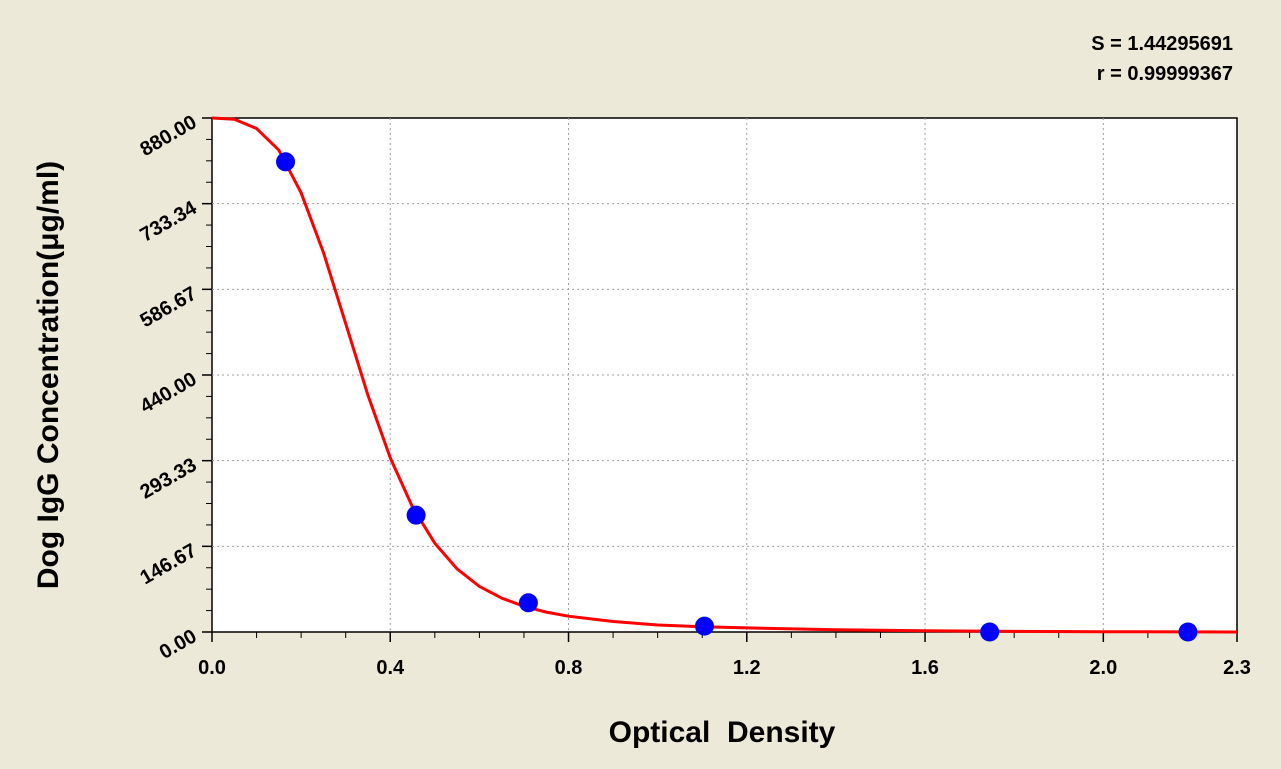  What do you see at coordinates (48, 375) in the screenshot?
I see `y-axis-title: Dog IgG Concentration(μg/ml)` at bounding box center [48, 375].